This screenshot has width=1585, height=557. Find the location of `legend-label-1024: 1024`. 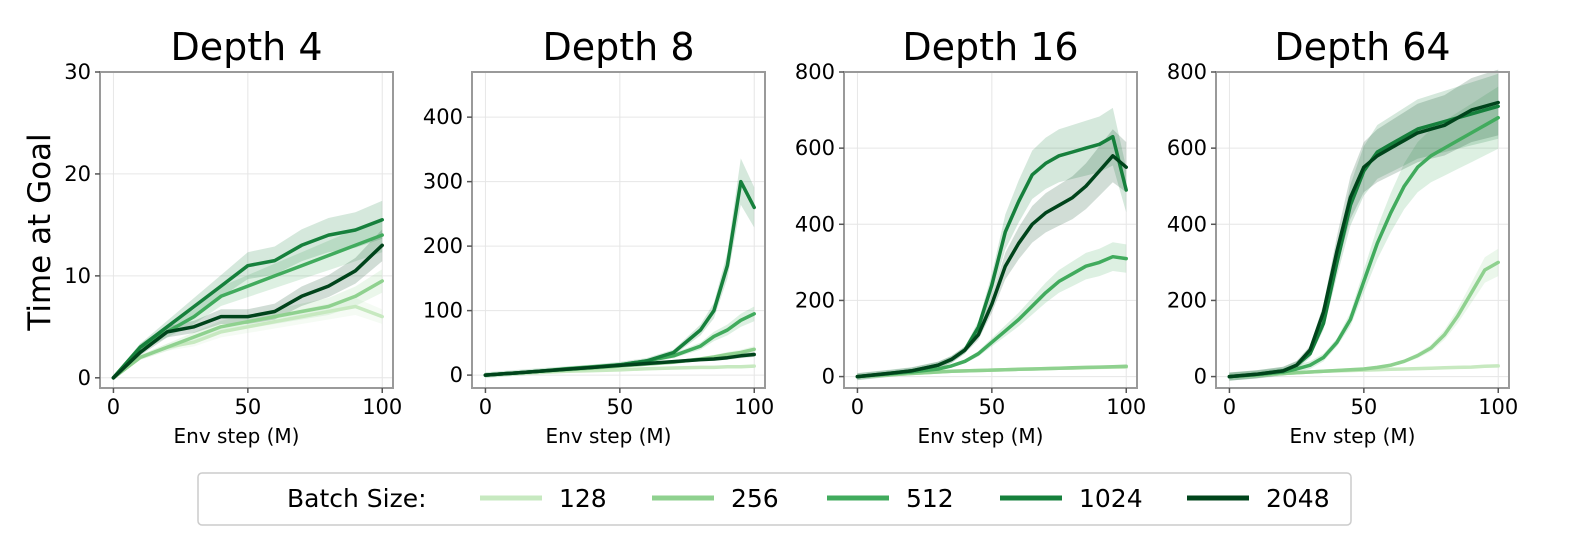

legend-label-1024: 1024 is located at coordinates (1111, 498).